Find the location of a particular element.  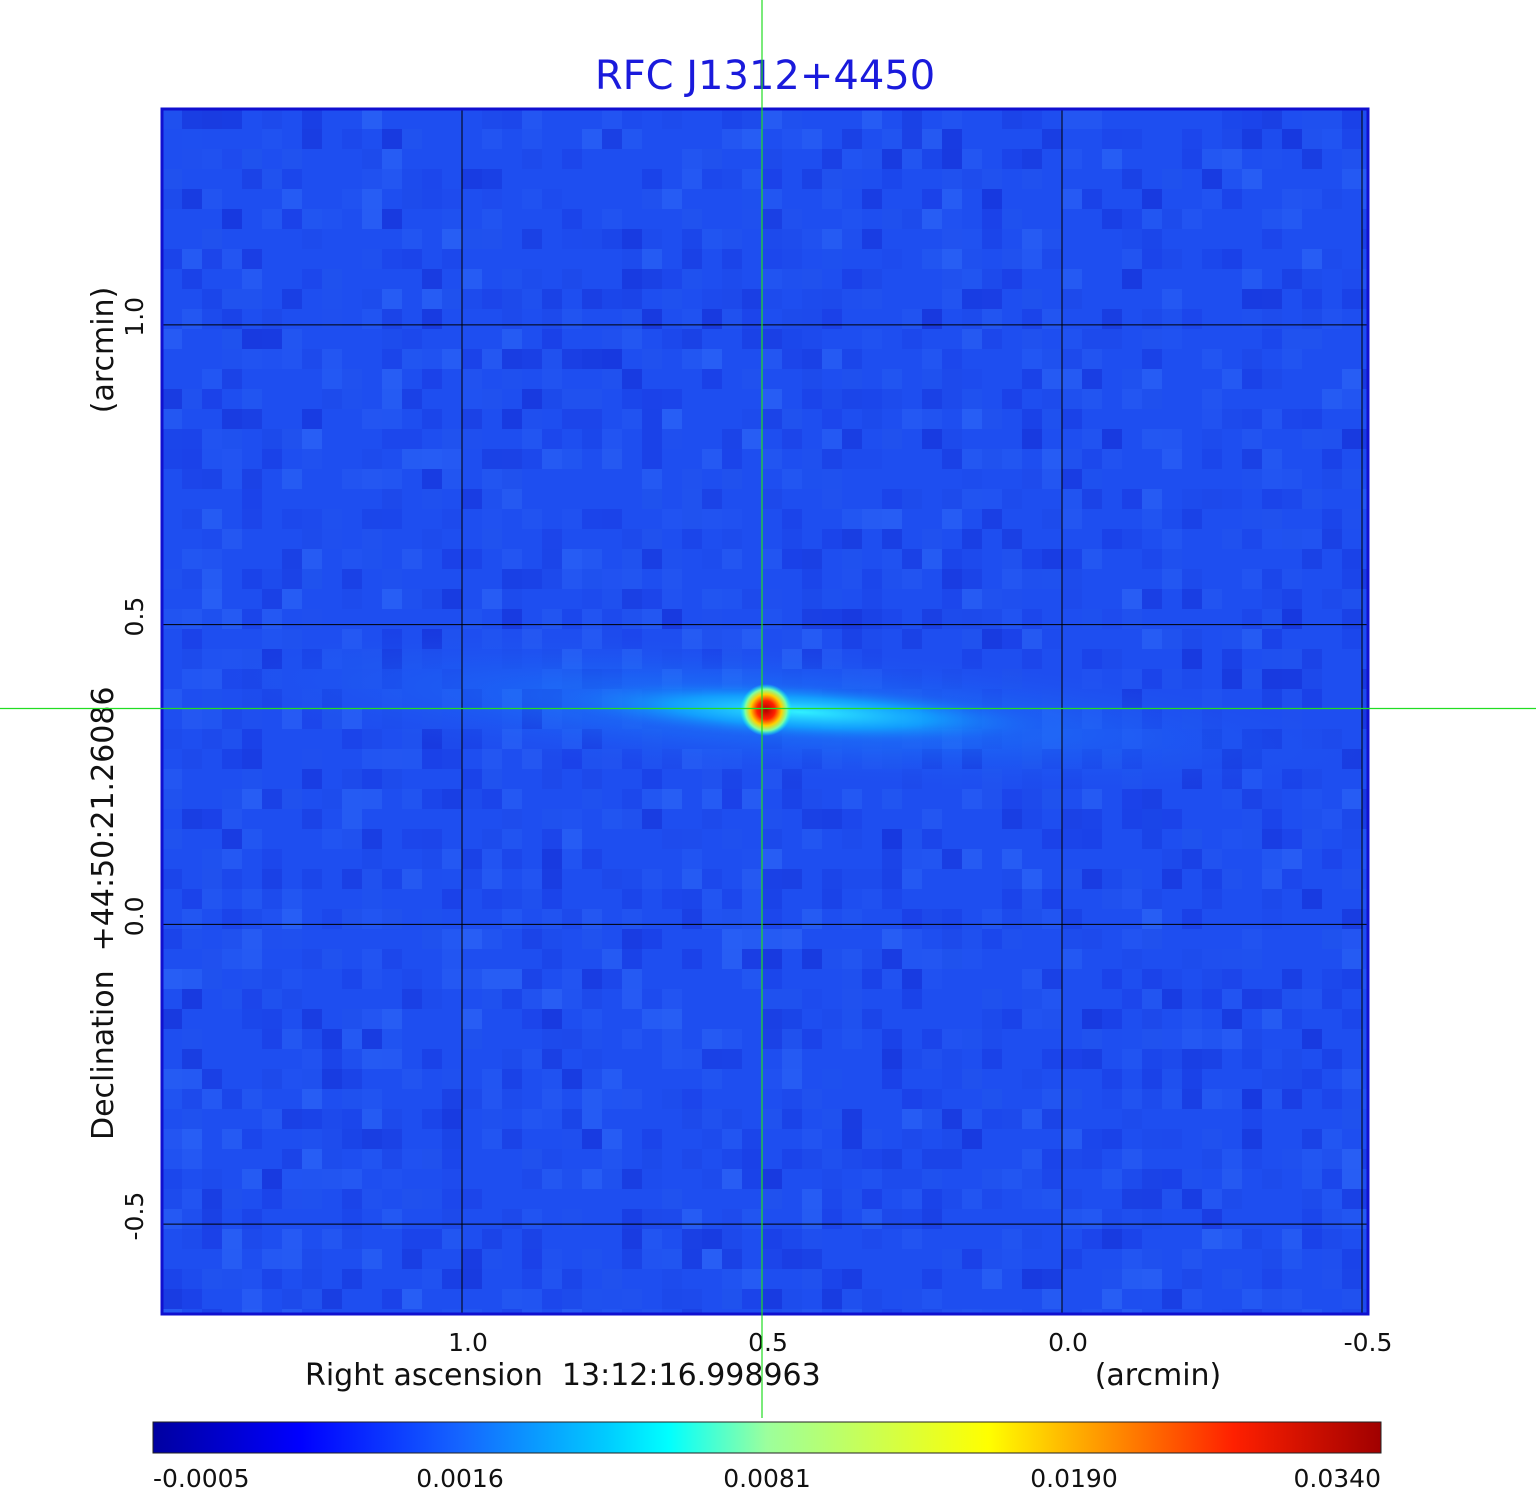

x-axis-label: Right ascension 13:12:16.998963 is located at coordinates (563, 1375).